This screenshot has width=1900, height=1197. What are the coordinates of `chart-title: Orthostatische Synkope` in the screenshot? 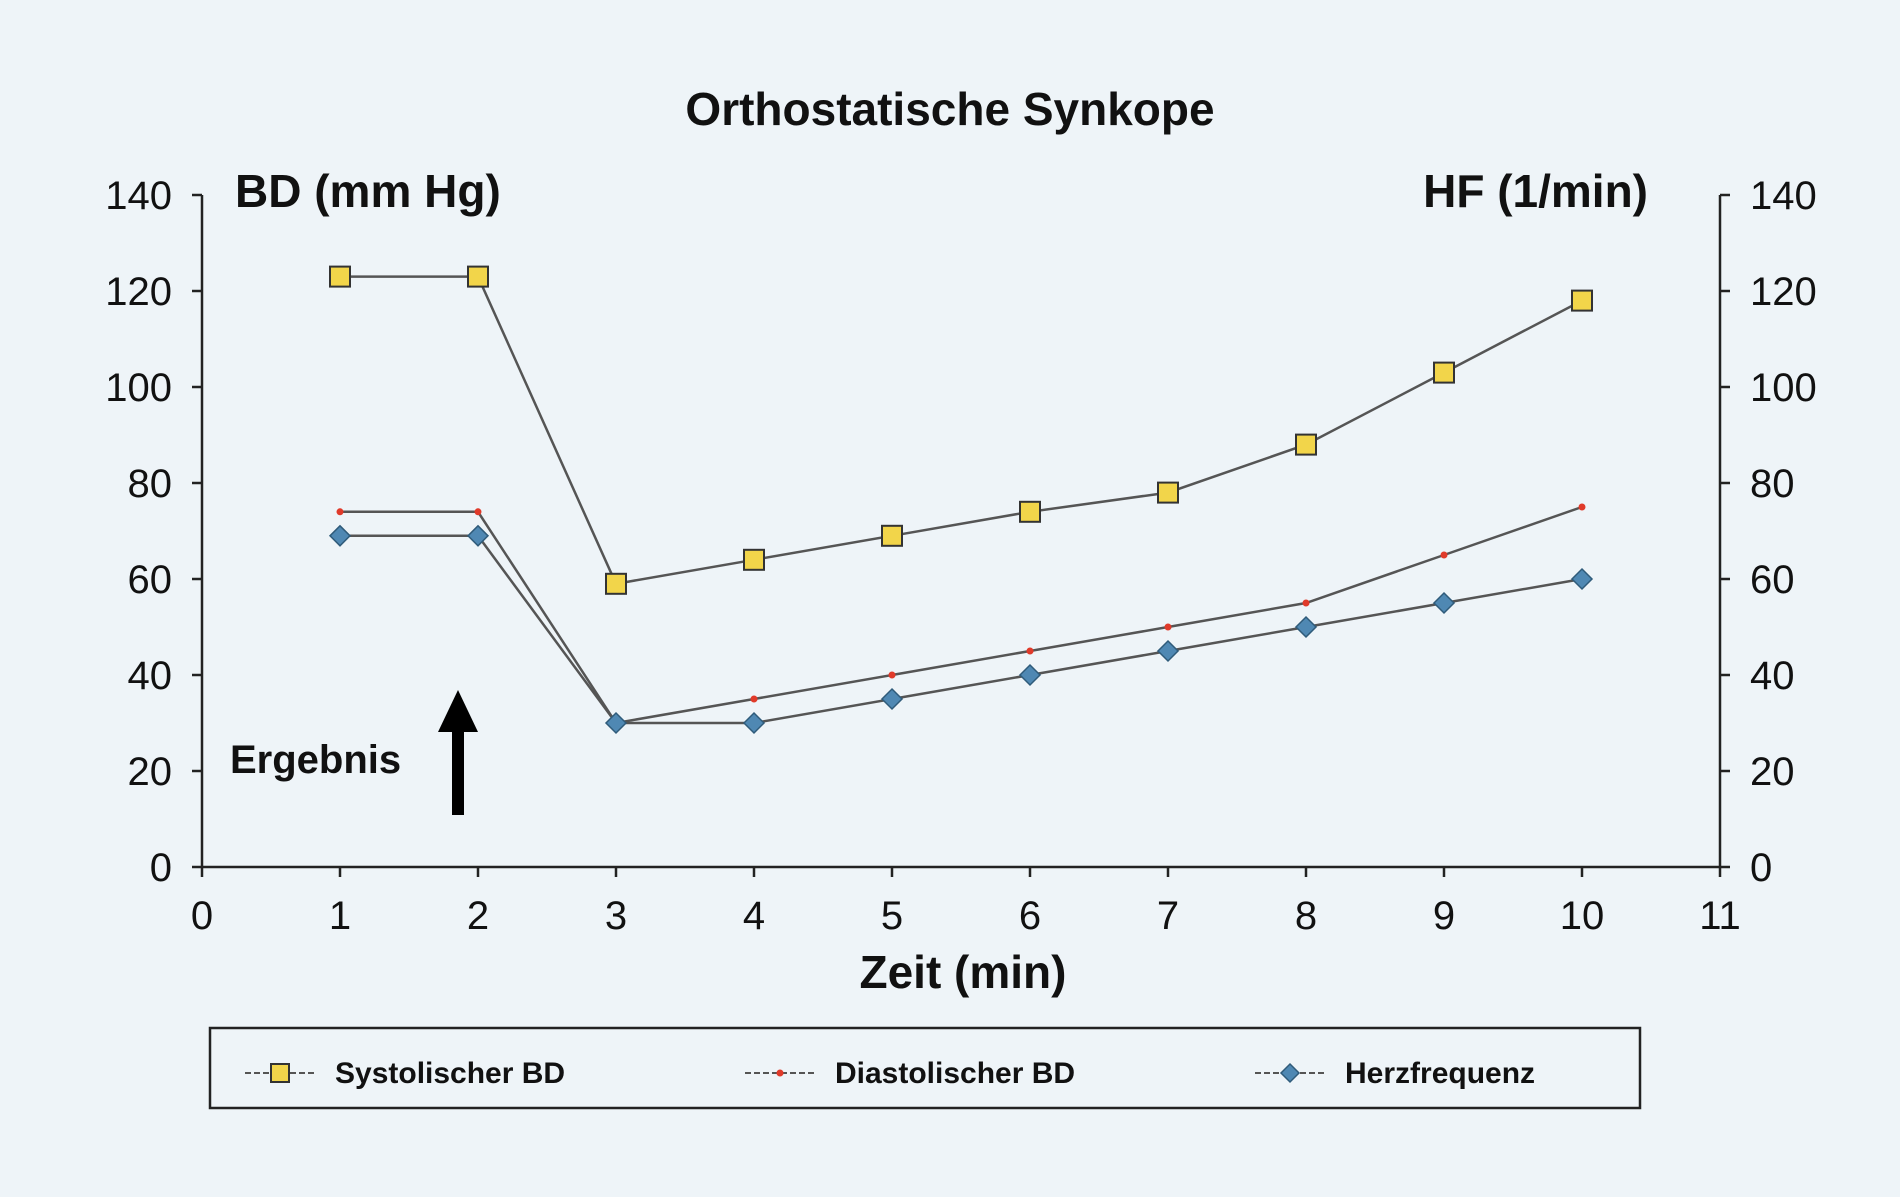 It's located at (949, 109).